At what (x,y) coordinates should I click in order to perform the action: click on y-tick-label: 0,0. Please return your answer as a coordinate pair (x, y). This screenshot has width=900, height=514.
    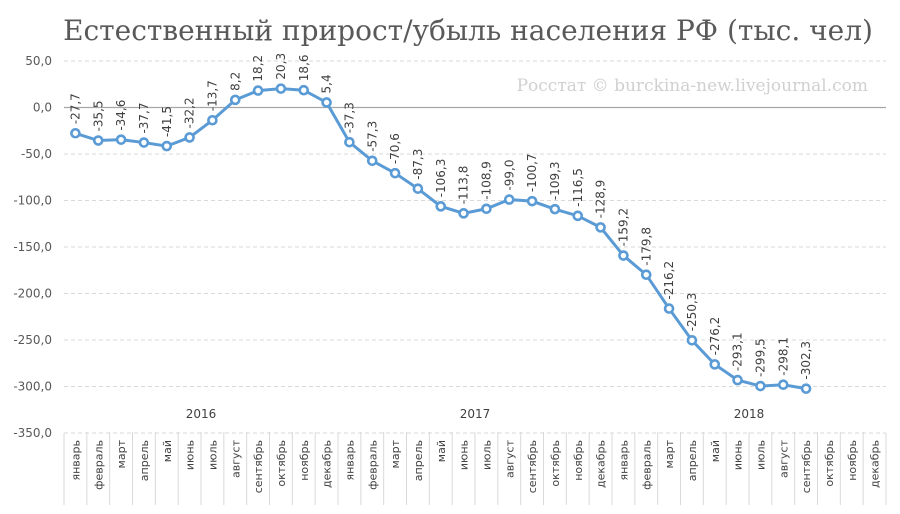
    Looking at the image, I should click on (42, 108).